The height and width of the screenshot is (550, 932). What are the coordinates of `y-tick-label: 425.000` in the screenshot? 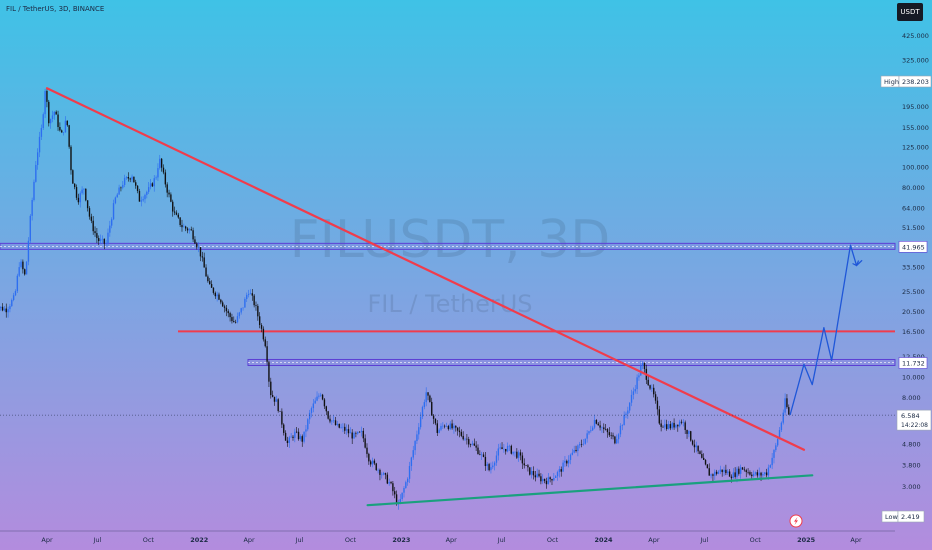 It's located at (915, 36).